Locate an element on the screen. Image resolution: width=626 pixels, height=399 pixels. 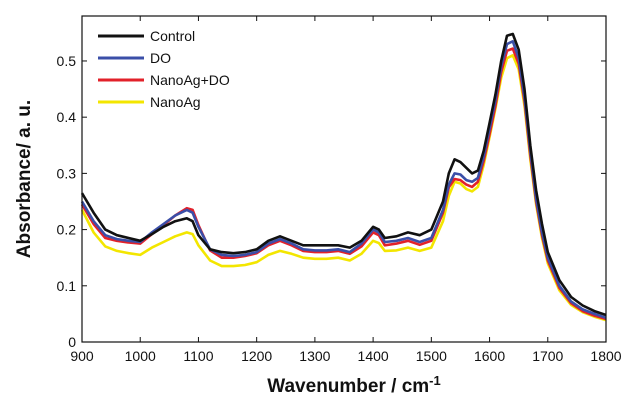
y-axis-title: Absorbance/ a. u. is located at coordinates (24, 179).